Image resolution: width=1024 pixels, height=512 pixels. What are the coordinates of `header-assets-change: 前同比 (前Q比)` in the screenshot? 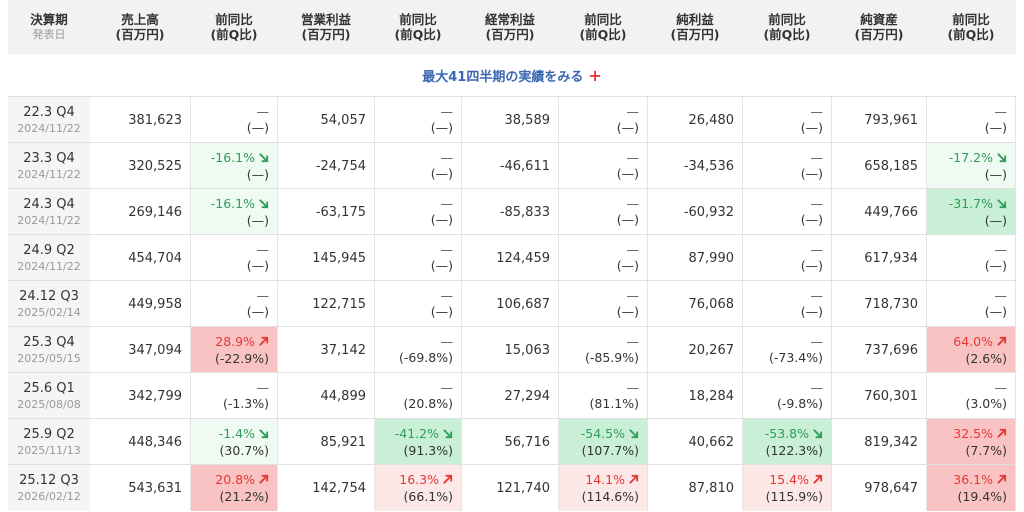 It's located at (971, 27).